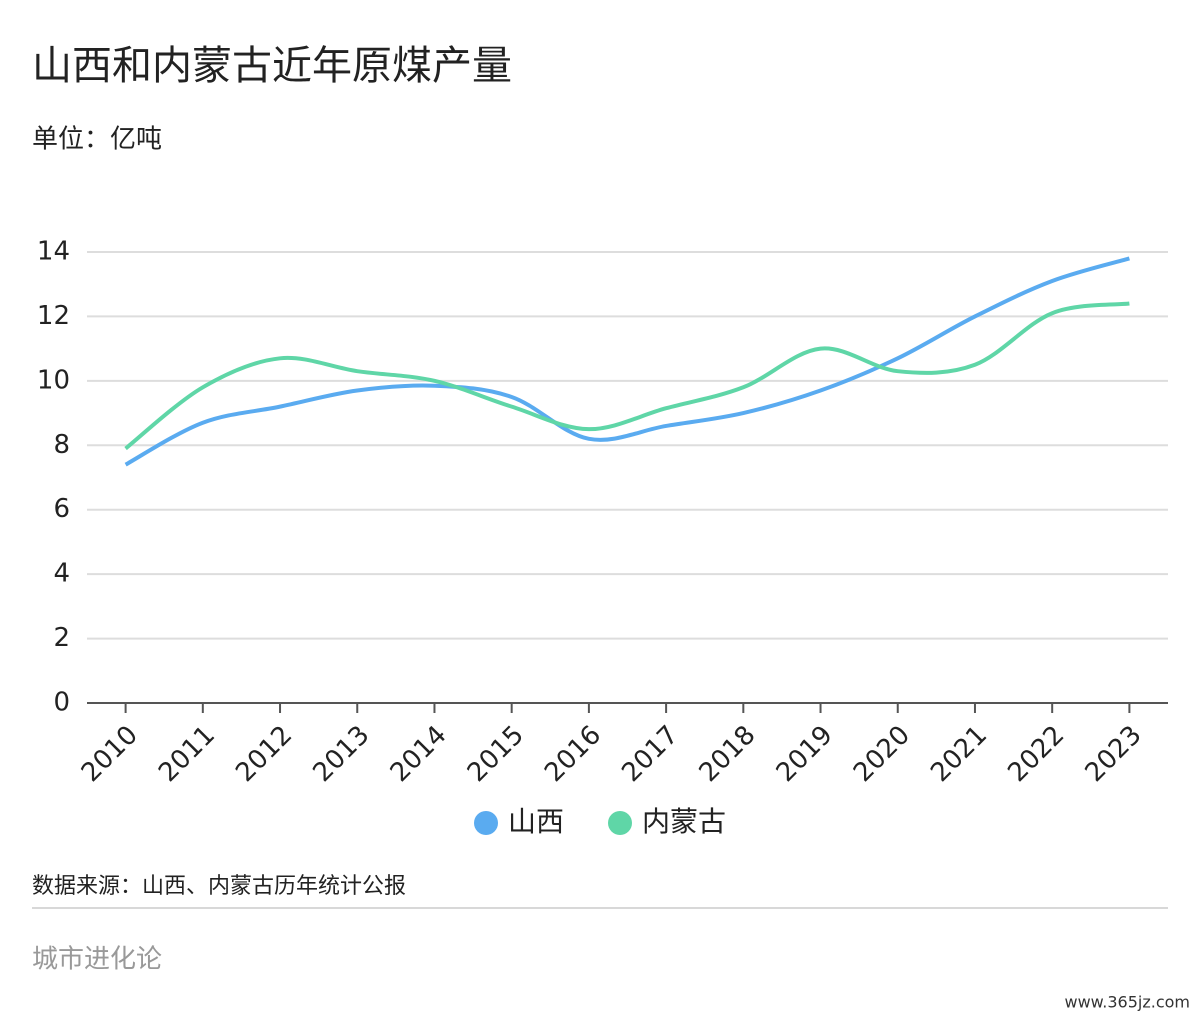 This screenshot has width=1200, height=1020. I want to click on x-tick-label: 2012, so click(264, 754).